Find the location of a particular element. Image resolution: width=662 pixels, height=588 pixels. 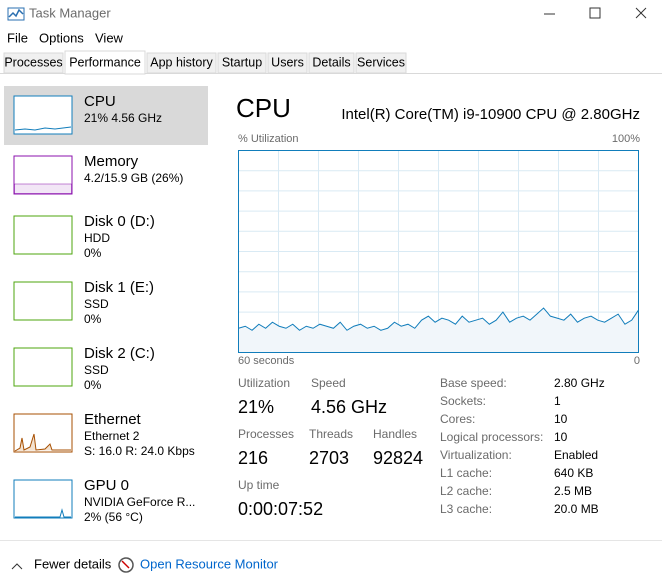

sidebar-detail: 4.2/15.9 GB (26%) is located at coordinates (133, 178).